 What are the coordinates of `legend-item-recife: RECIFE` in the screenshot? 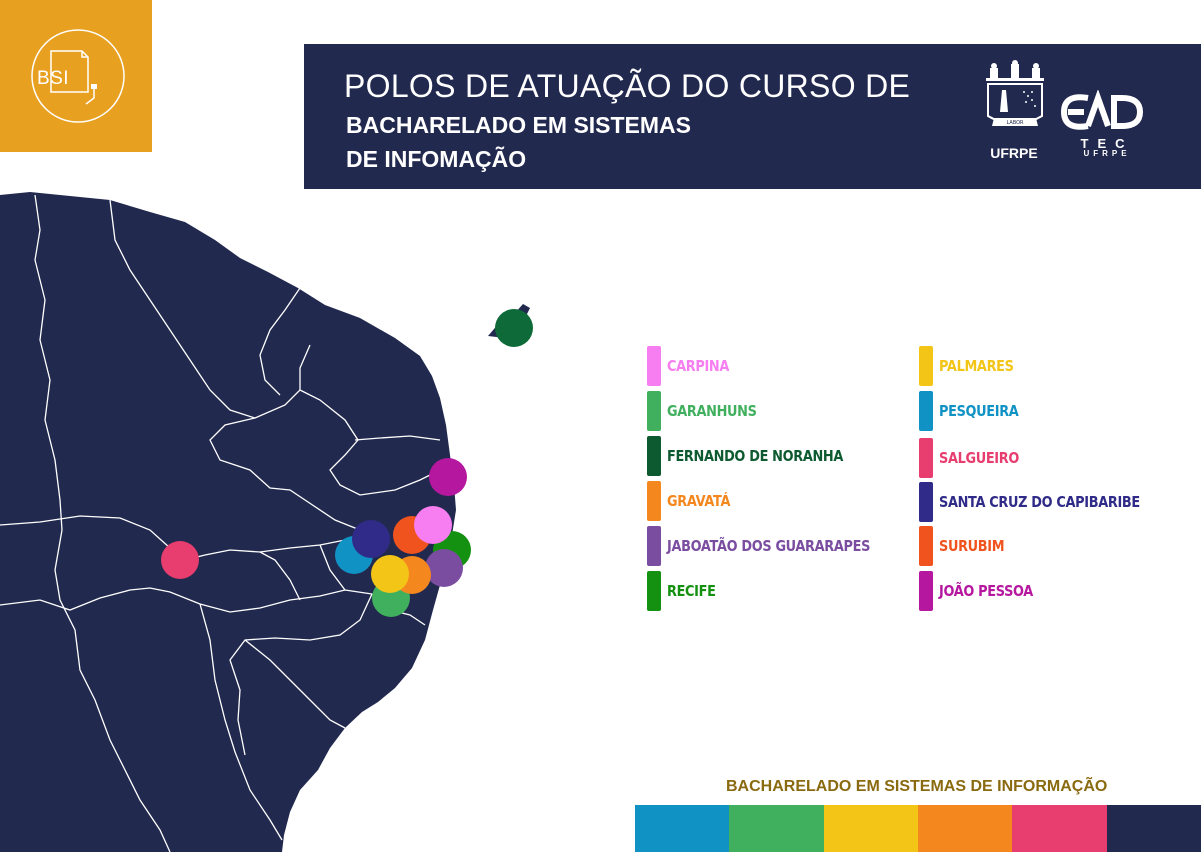 It's located at (685, 591).